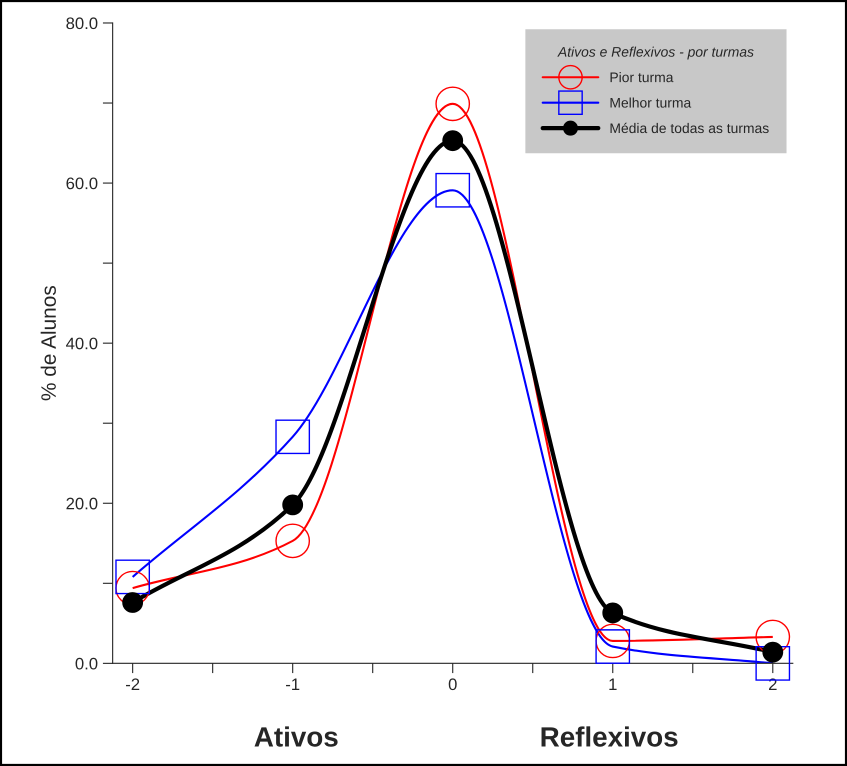 This screenshot has width=847, height=766. What do you see at coordinates (82, 183) in the screenshot?
I see `y-tick-label: 60.0` at bounding box center [82, 183].